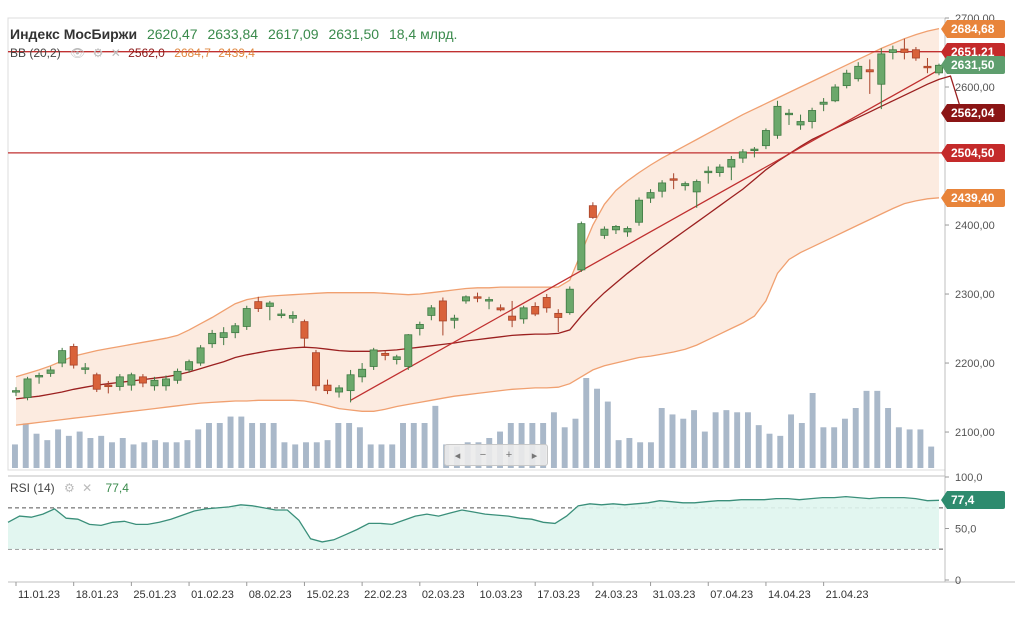  What do you see at coordinates (74, 34) in the screenshot?
I see `instrument-title: Индекс МосБиржи` at bounding box center [74, 34].